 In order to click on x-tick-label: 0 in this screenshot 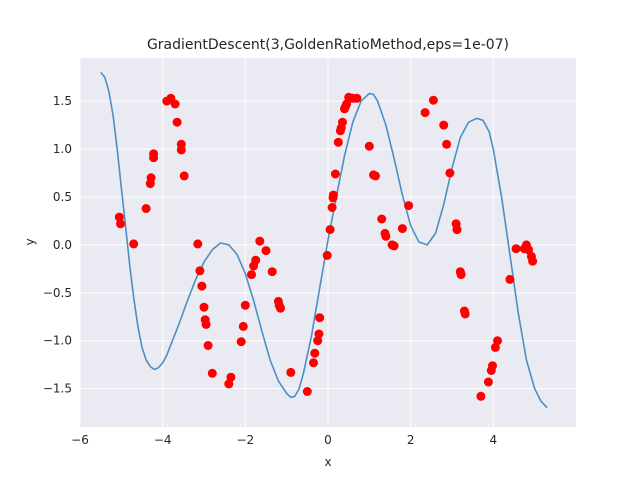, I will do `click(328, 440)`.